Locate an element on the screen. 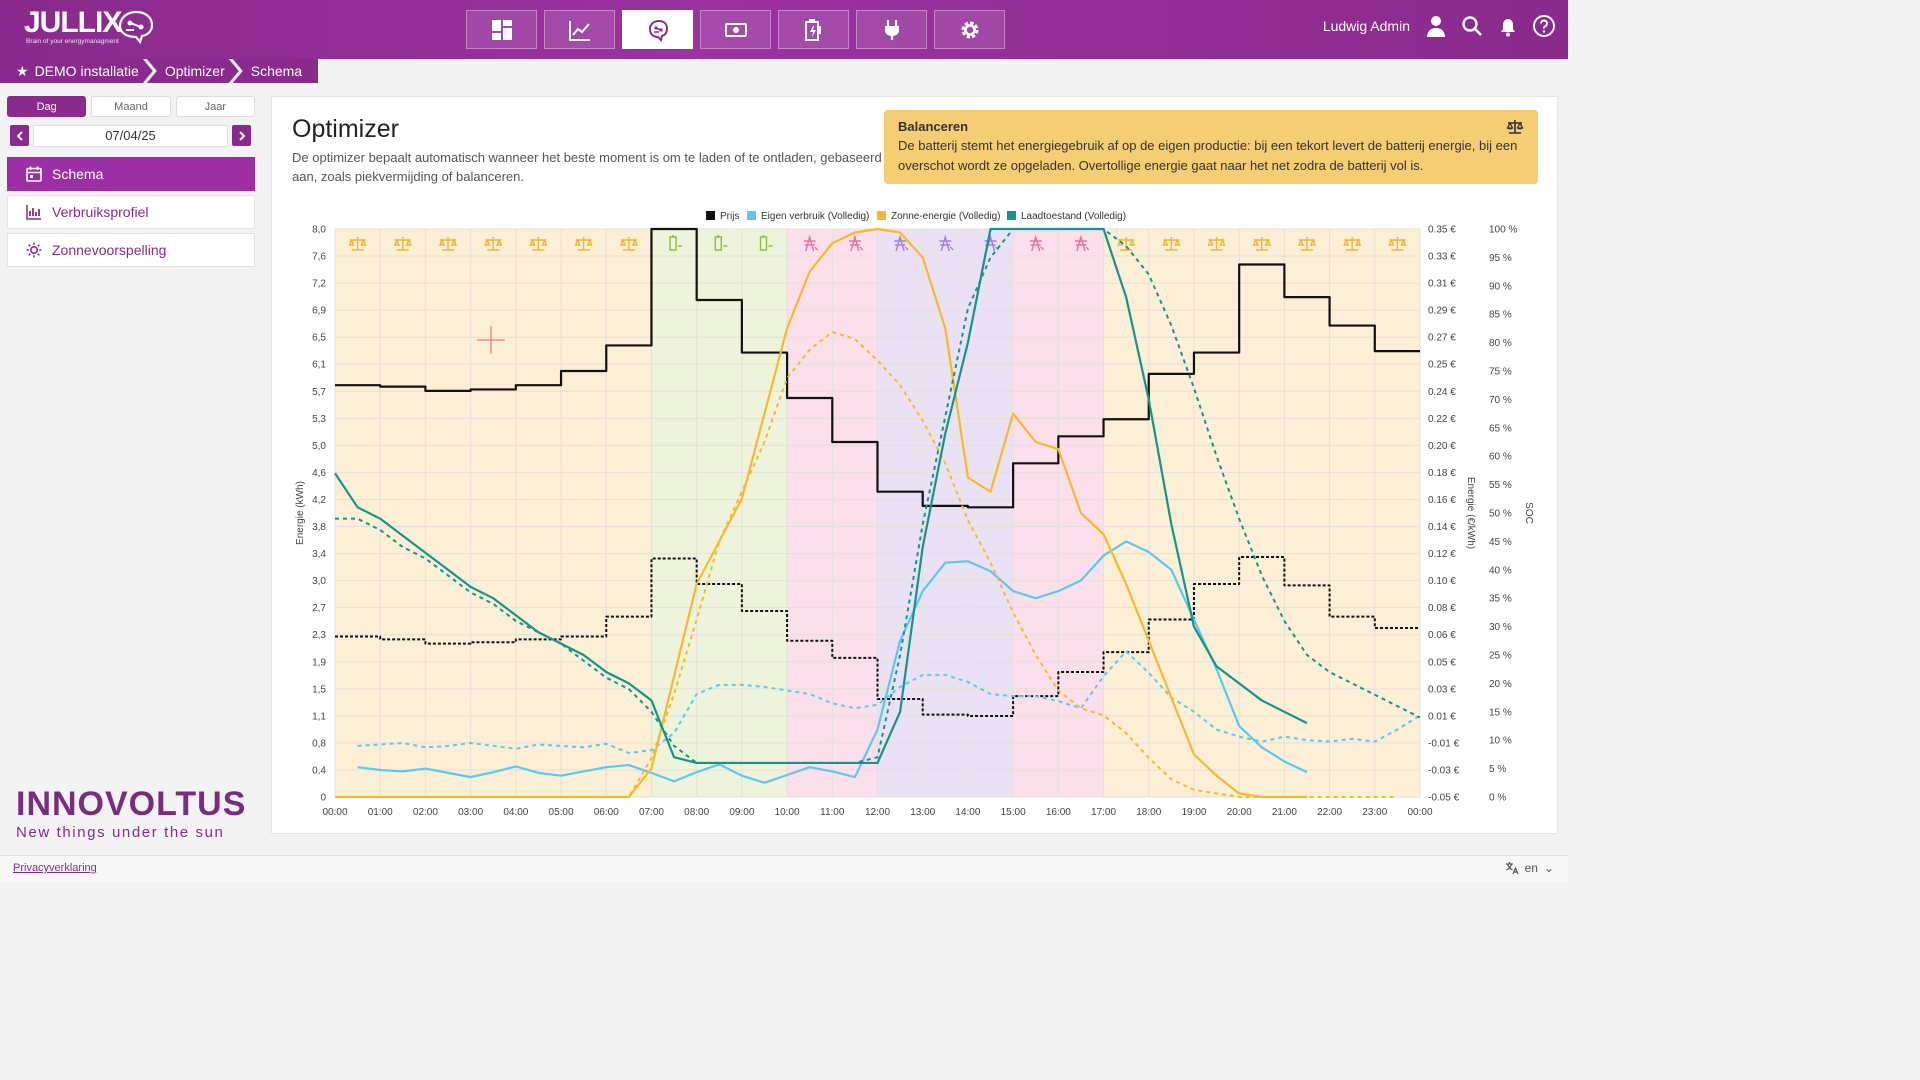 The height and width of the screenshot is (1080, 1920). previous-date-button is located at coordinates (19, 135).